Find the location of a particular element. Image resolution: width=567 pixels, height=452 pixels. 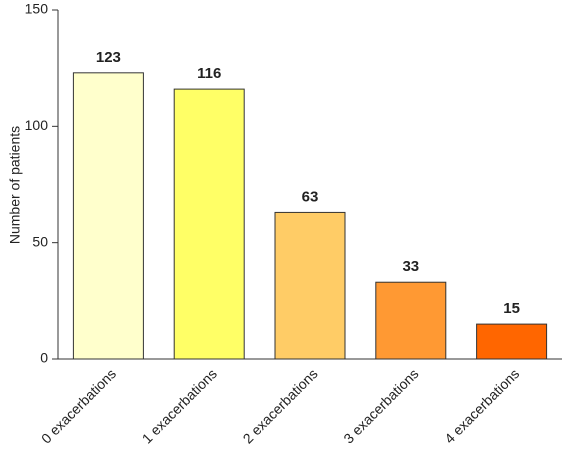

value-label: 15 is located at coordinates (511, 308).